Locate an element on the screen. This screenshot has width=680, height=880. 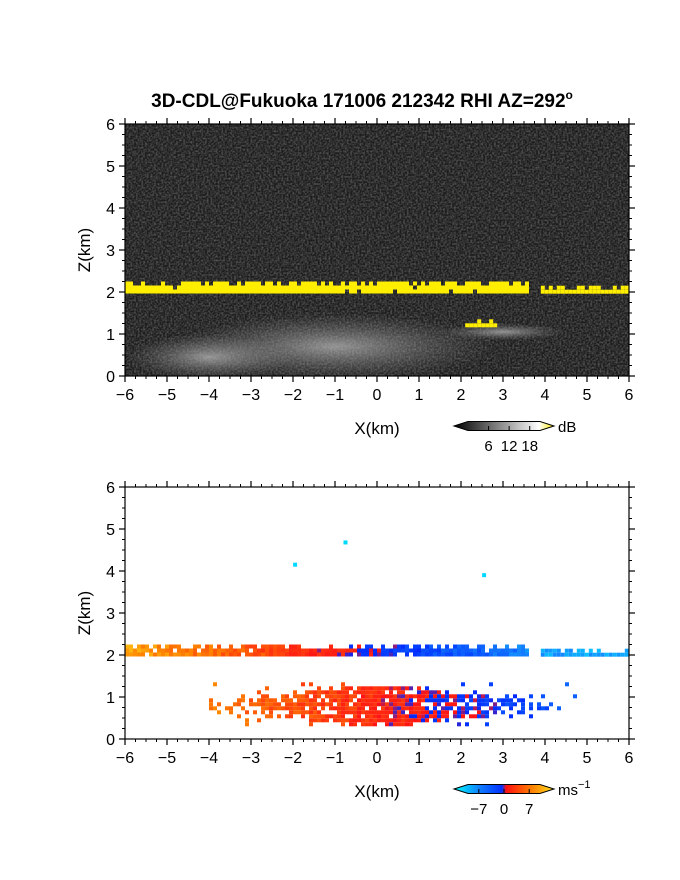
backscatter-ytick-label: 6 is located at coordinates (110, 125).